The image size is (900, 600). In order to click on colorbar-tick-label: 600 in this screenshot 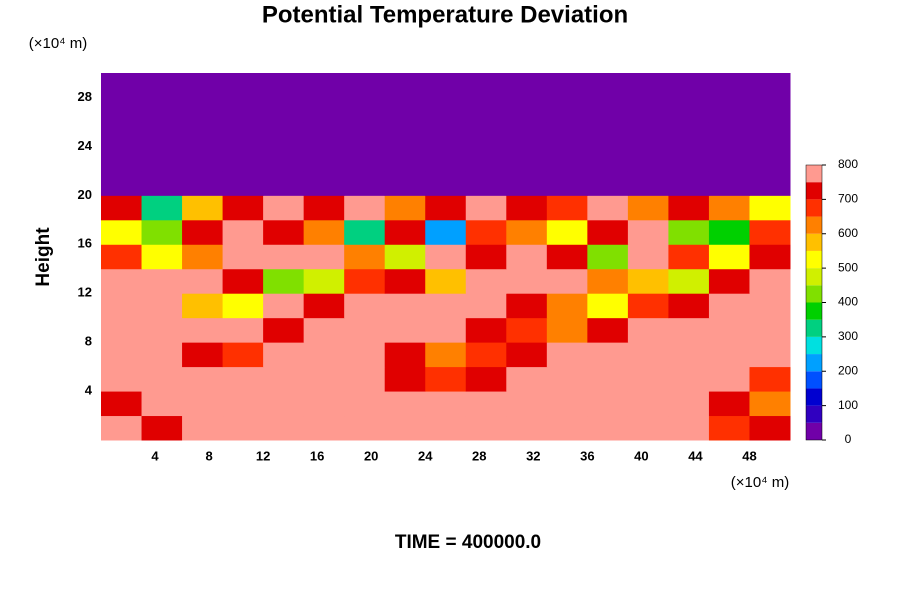, I will do `click(848, 233)`.